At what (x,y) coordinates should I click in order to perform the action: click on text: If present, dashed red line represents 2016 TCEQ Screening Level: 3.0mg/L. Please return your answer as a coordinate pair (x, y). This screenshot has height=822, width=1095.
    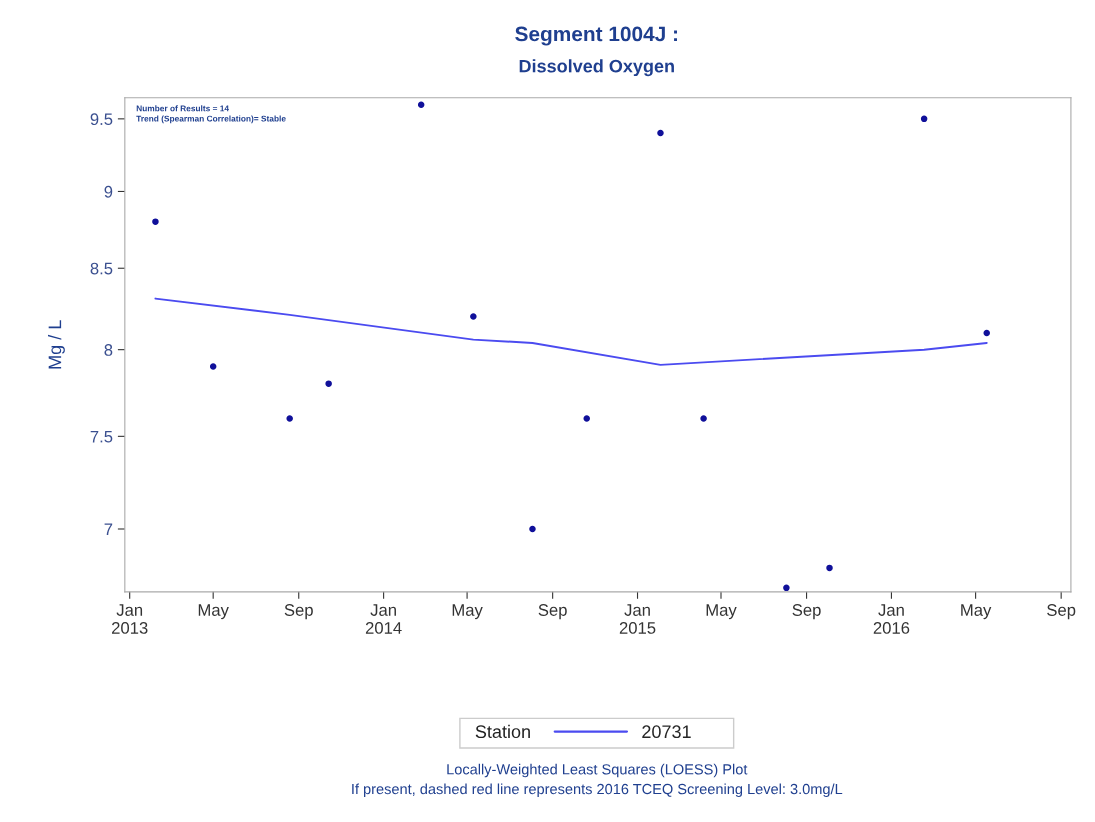
    Looking at the image, I should click on (597, 790).